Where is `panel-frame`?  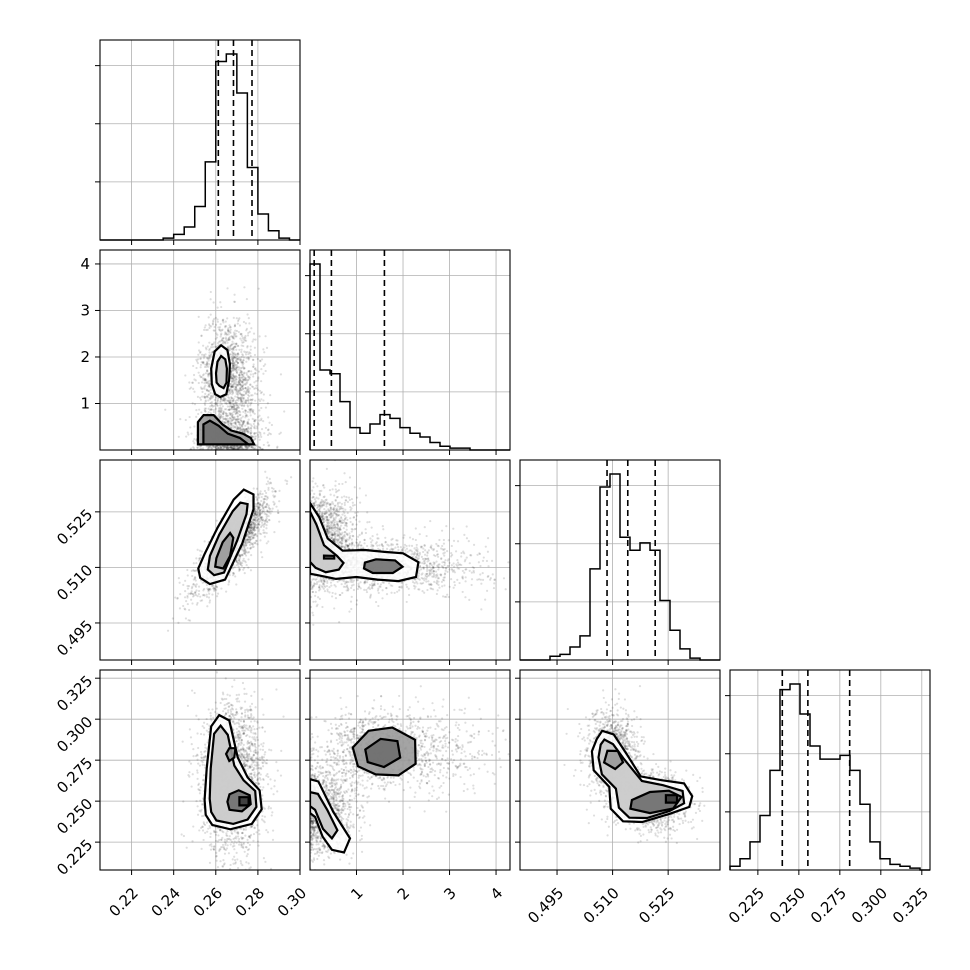
panel-frame is located at coordinates (200, 560).